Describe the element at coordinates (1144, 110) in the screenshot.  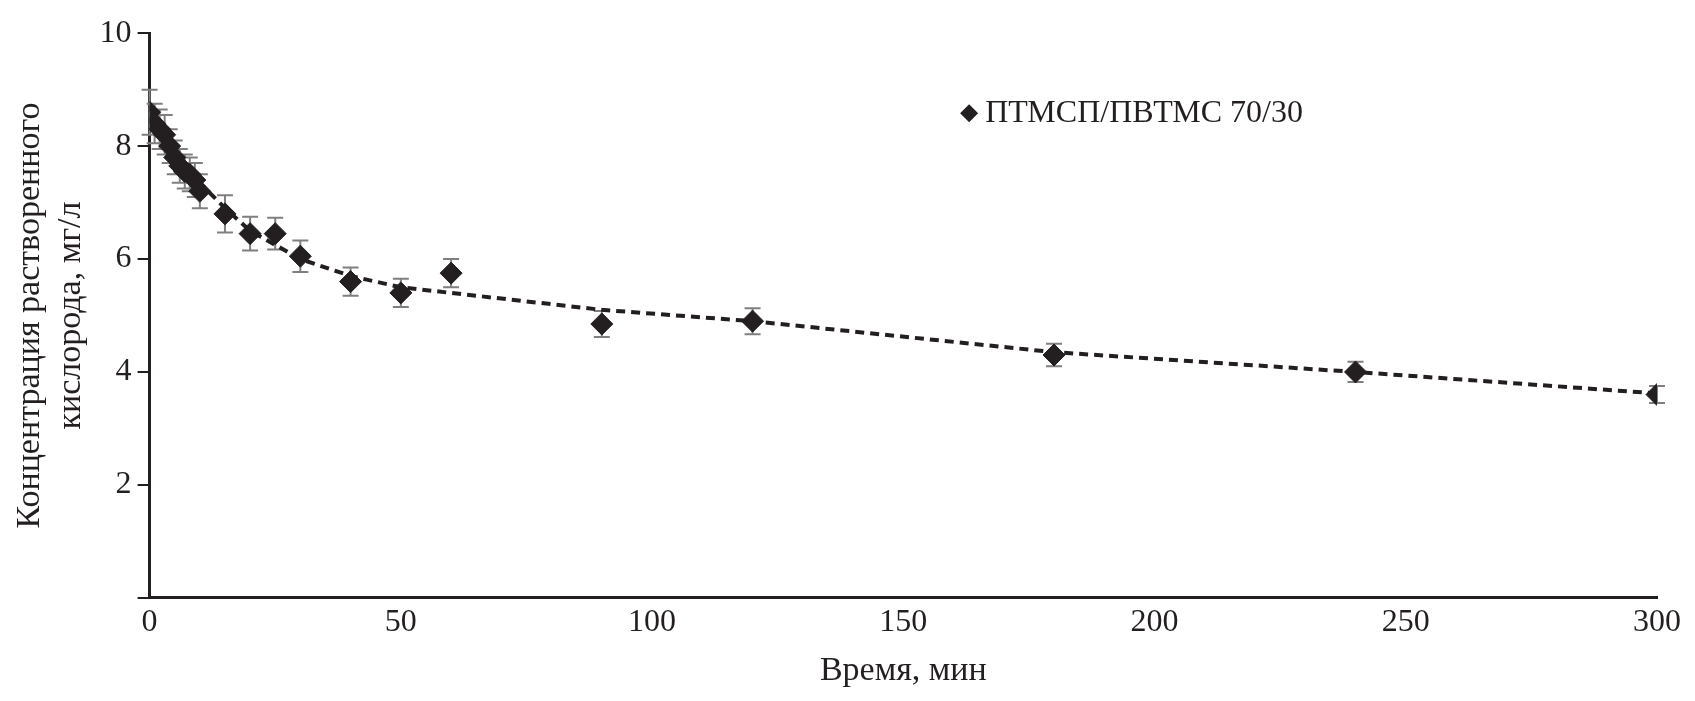
I see `legend-label: ПТМСП/ПВТМС 70/30` at that location.